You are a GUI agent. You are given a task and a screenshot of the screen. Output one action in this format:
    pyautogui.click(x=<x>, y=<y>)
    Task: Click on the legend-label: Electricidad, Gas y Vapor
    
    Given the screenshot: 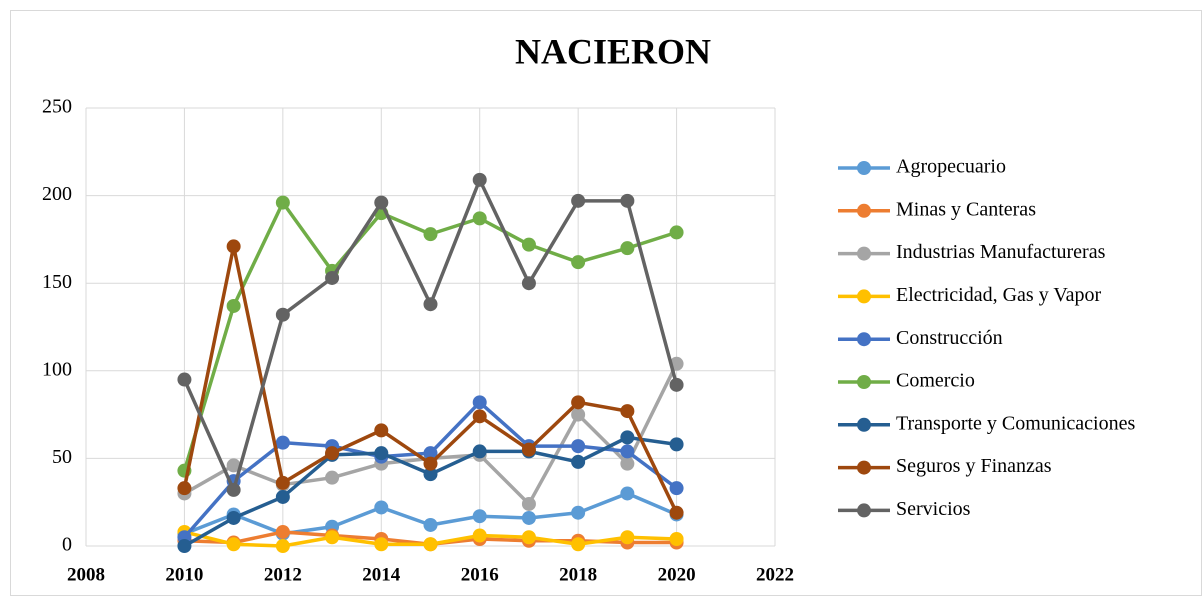 What is the action you would take?
    pyautogui.click(x=998, y=295)
    